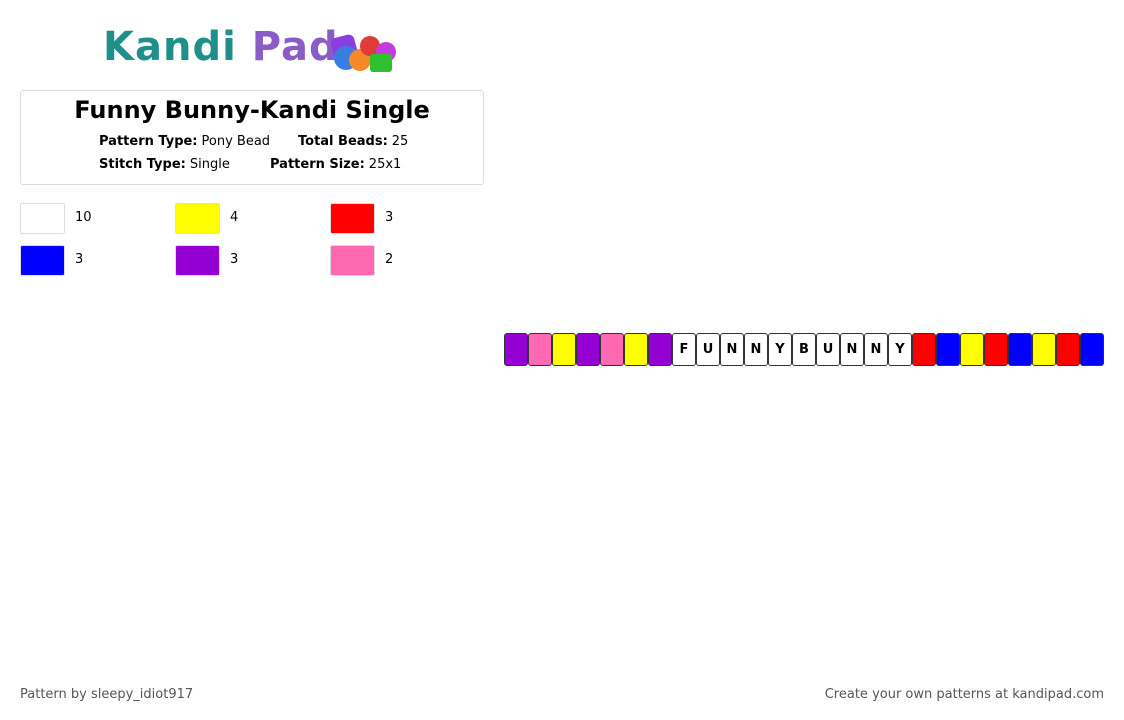  What do you see at coordinates (83, 217) in the screenshot?
I see `swatch-count: 10` at bounding box center [83, 217].